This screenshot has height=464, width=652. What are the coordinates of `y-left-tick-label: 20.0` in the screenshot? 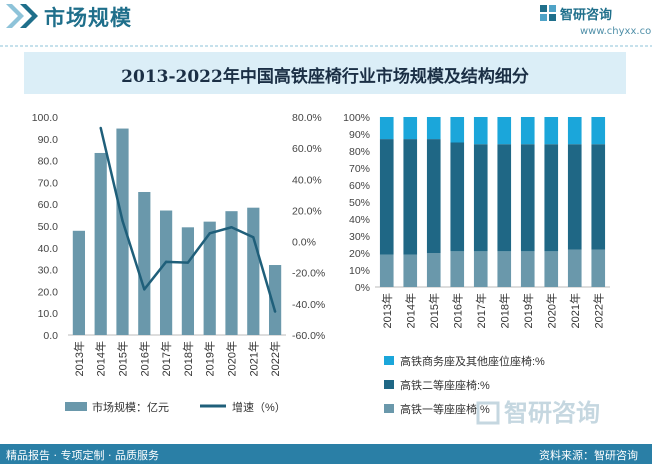 It's located at (48, 292).